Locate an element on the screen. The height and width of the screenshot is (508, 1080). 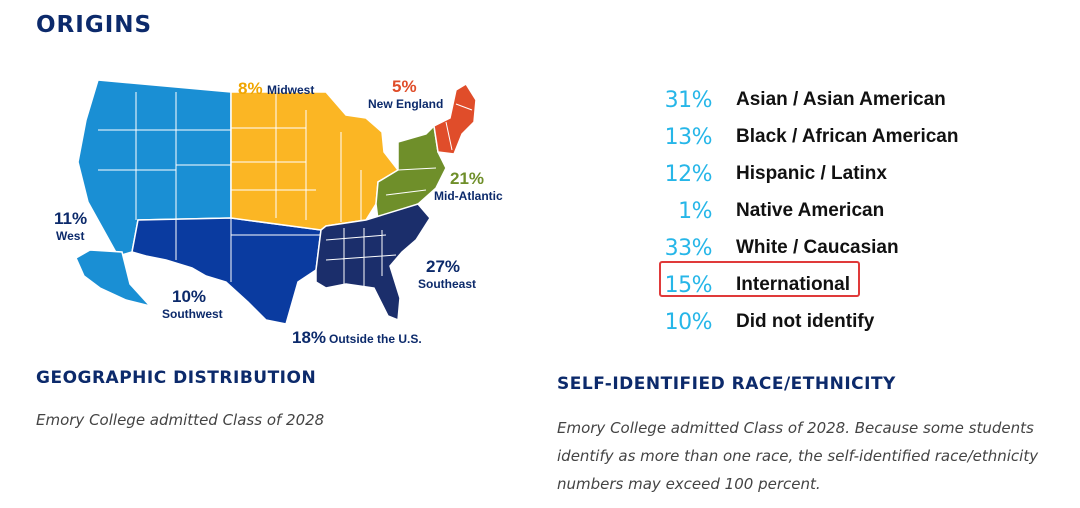
map-label-outside-us-value: 18% is located at coordinates (309, 337).